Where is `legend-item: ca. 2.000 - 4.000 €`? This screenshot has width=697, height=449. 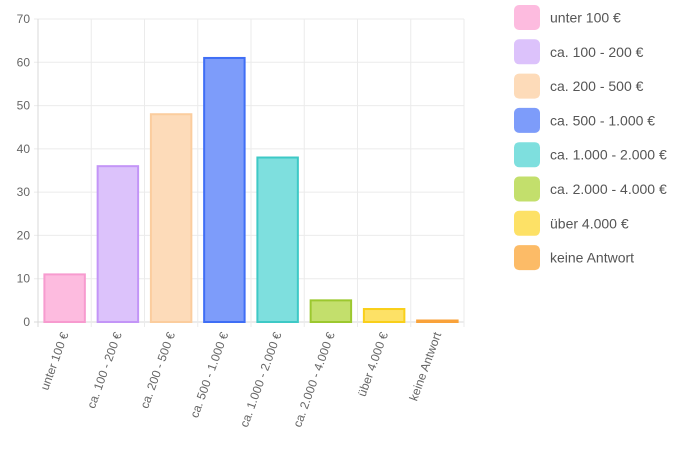
legend-item: ca. 2.000 - 4.000 € is located at coordinates (590, 189).